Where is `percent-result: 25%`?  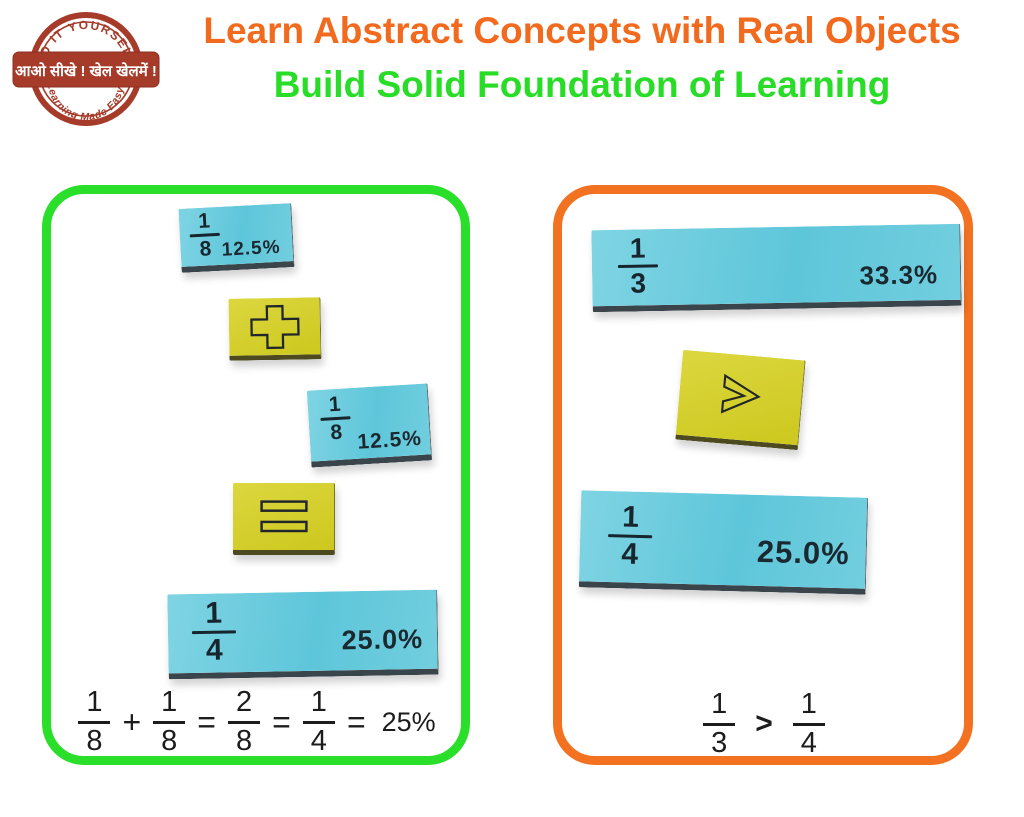 percent-result: 25% is located at coordinates (408, 721).